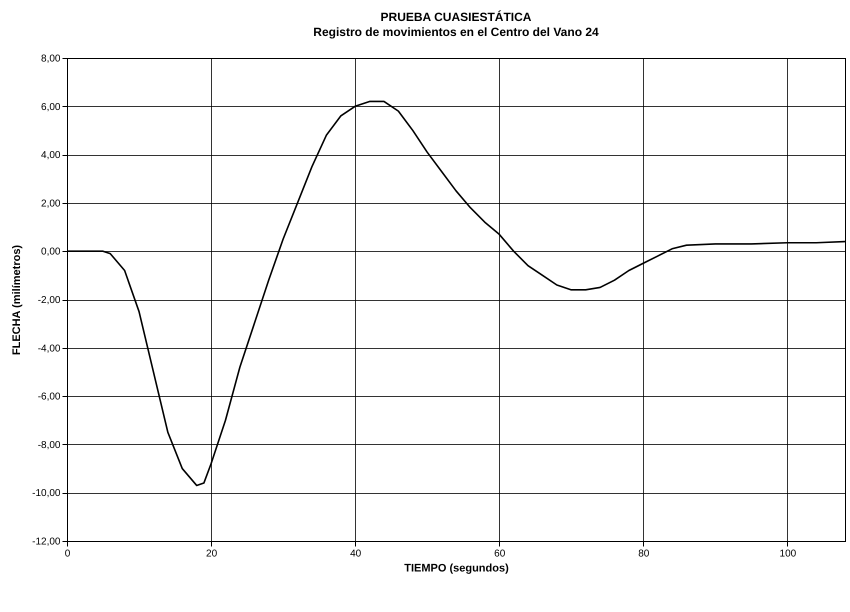 This screenshot has height=612, width=850. Describe the element at coordinates (644, 554) in the screenshot. I see `x-tick-label: 80` at that location.